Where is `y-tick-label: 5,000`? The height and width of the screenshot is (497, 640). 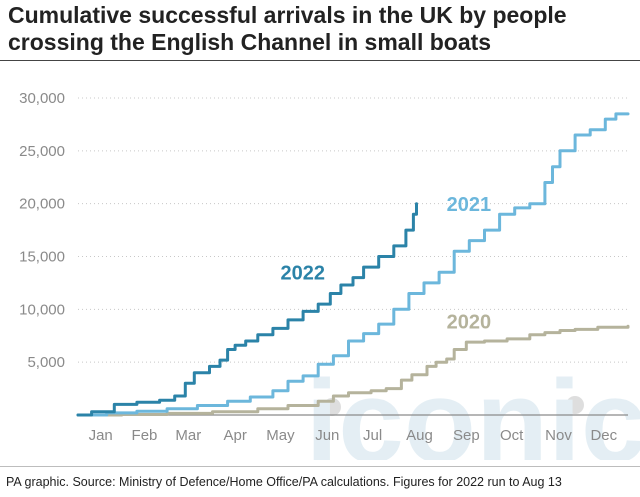
y-tick-label: 5,000 is located at coordinates (46, 362).